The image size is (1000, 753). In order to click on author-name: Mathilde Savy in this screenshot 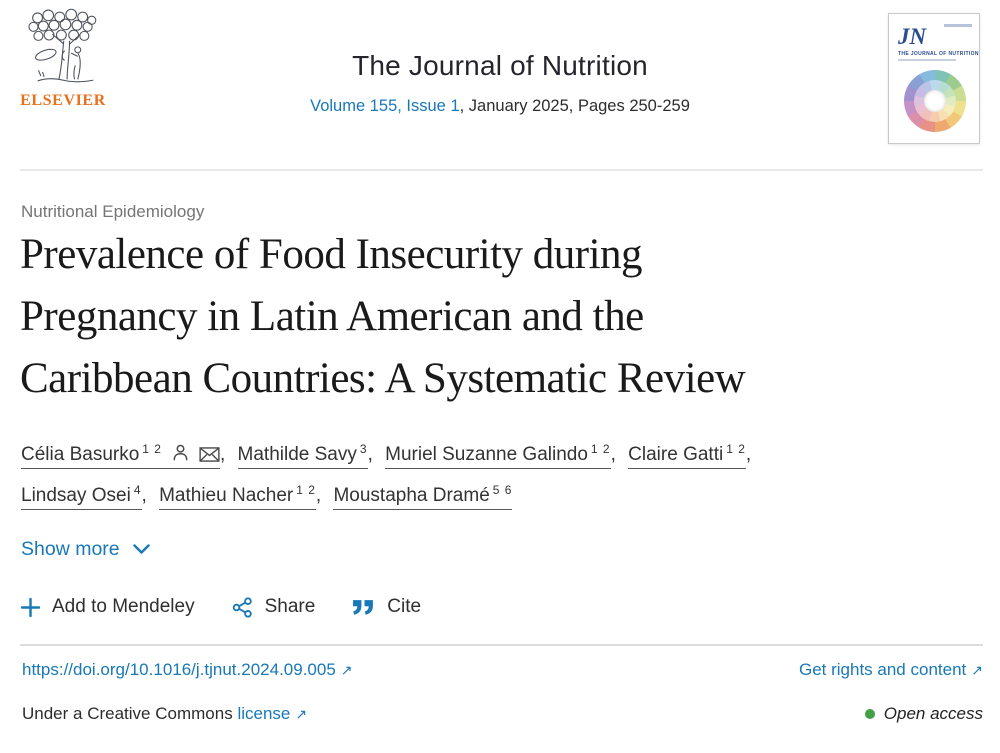, I will do `click(297, 454)`.